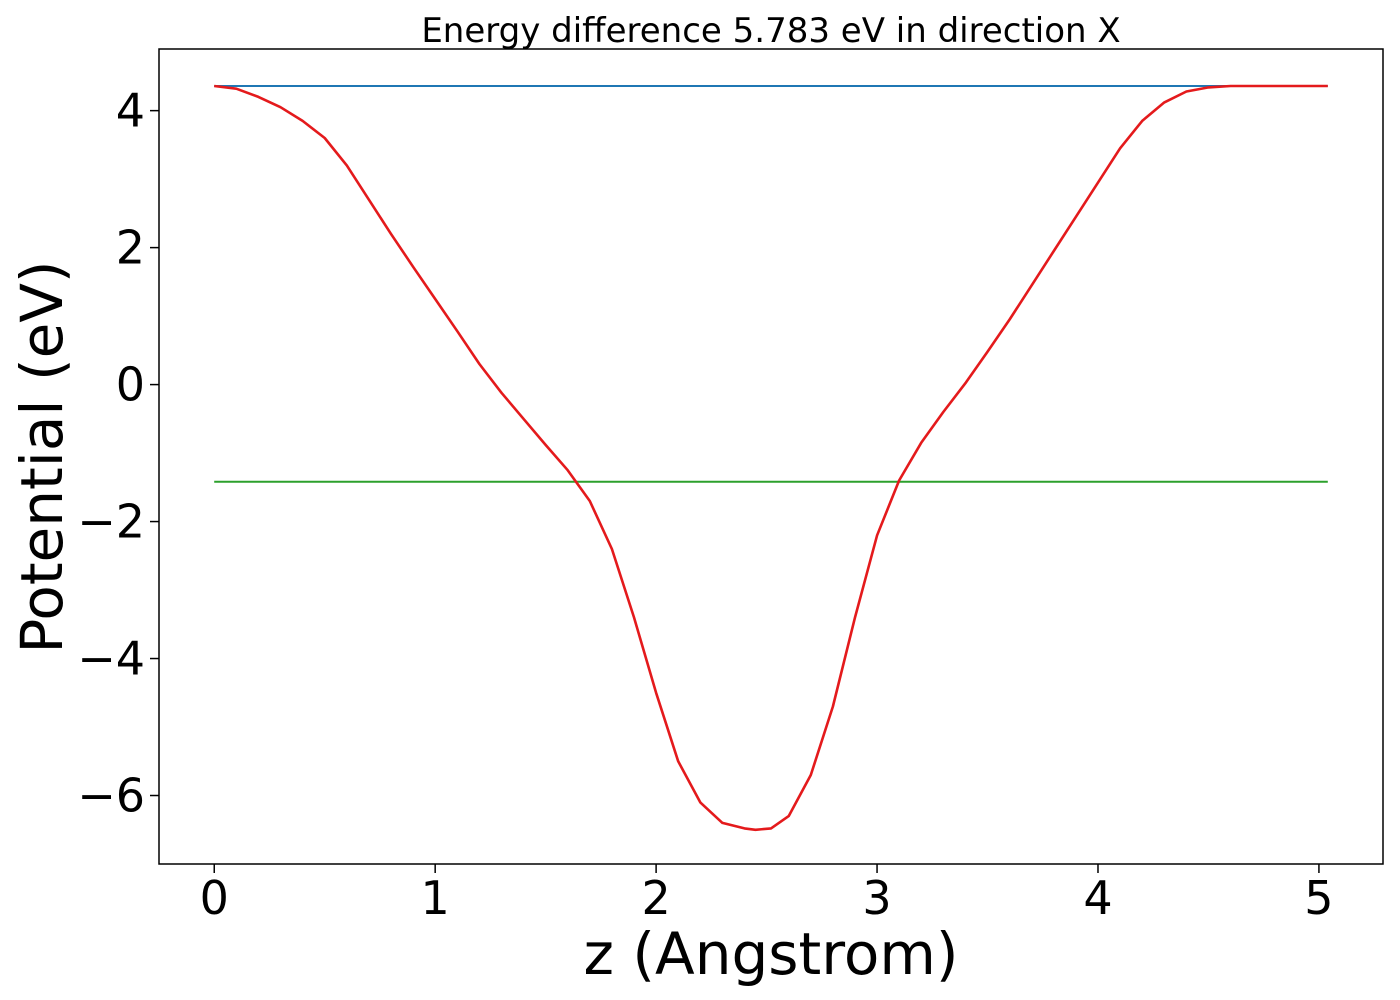 Image resolution: width=1400 pixels, height=1000 pixels. What do you see at coordinates (130, 111) in the screenshot?
I see `y-tick-label: 4` at bounding box center [130, 111].